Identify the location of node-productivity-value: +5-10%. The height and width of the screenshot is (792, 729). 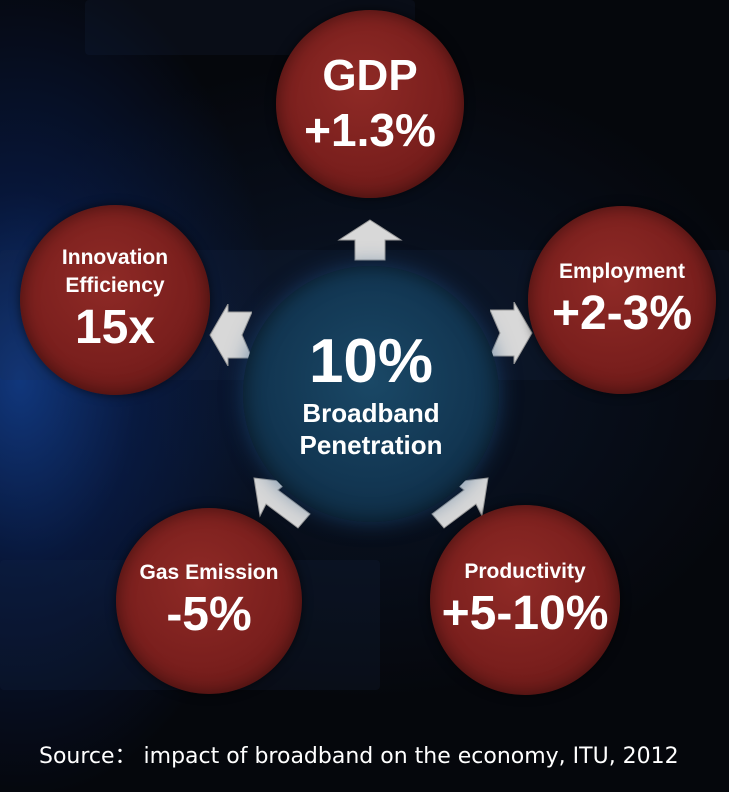
(525, 613).